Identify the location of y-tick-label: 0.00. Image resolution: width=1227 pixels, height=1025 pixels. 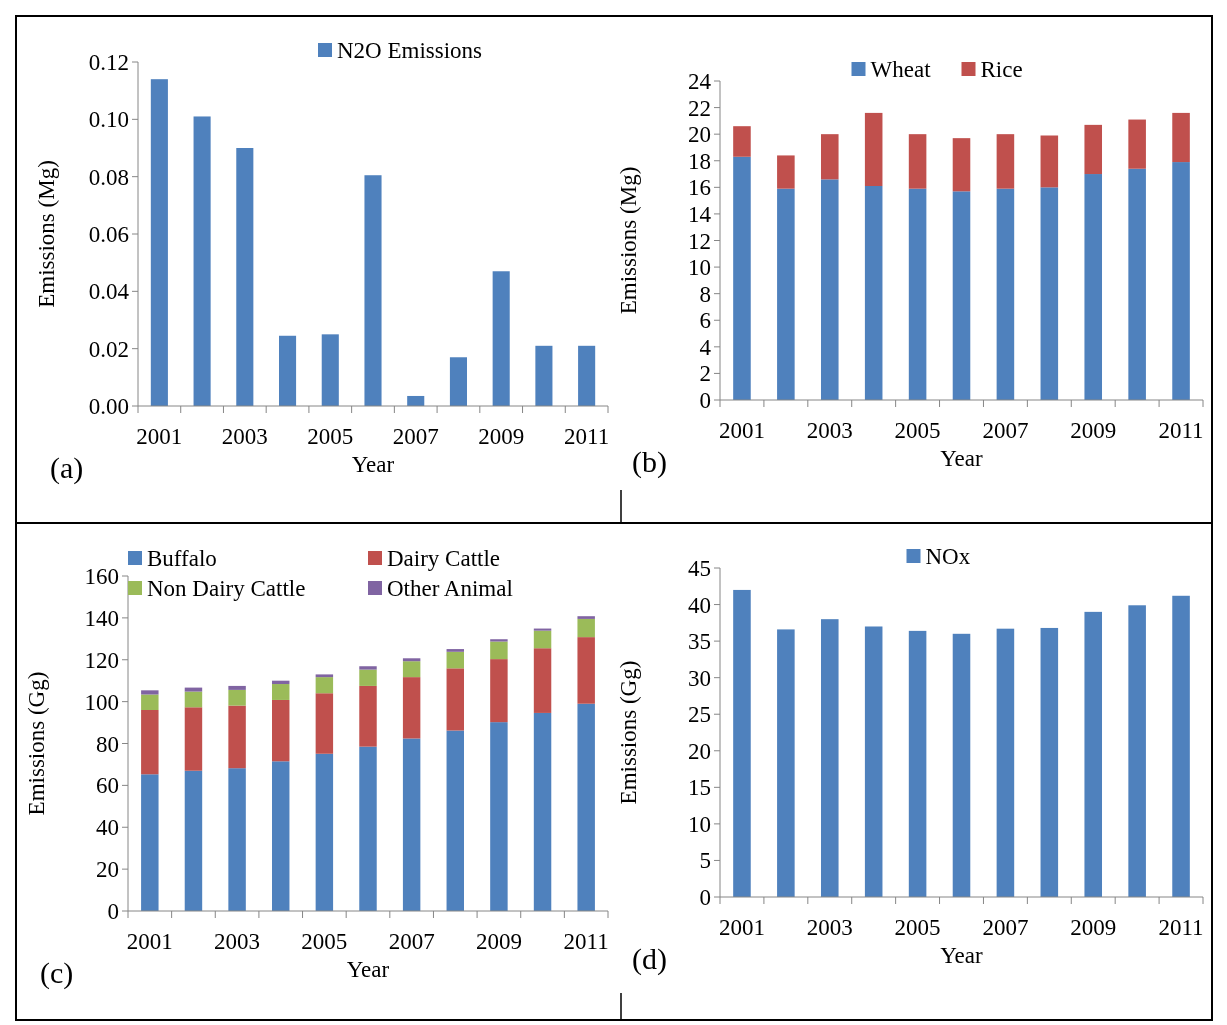
(108, 407).